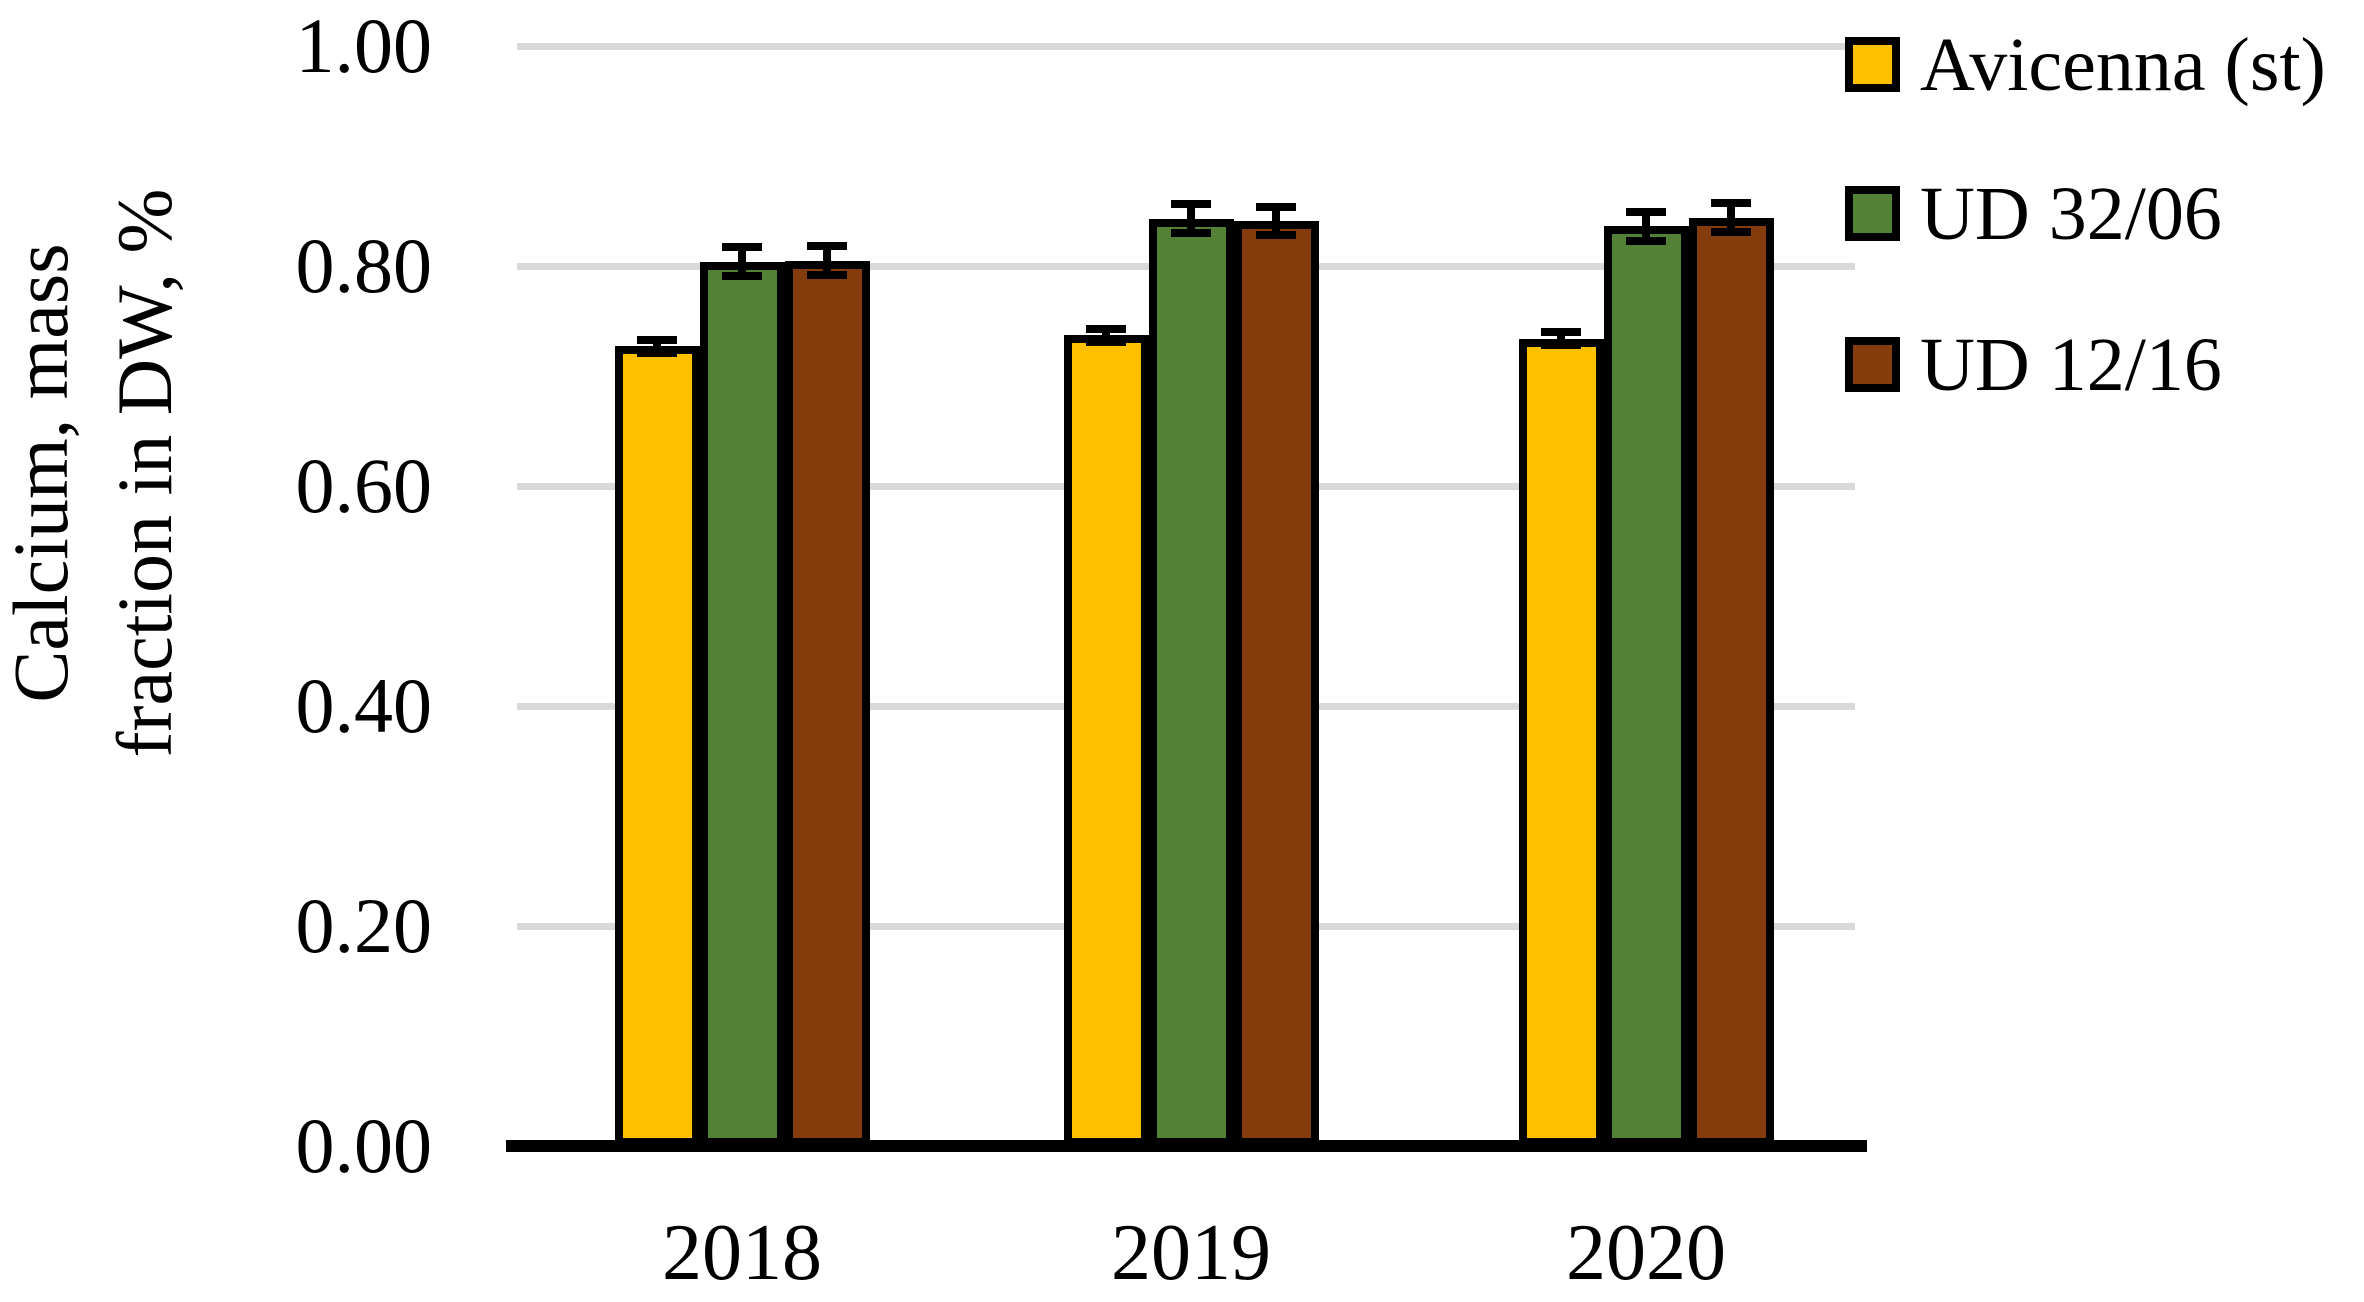 This screenshot has width=2364, height=1302. I want to click on error-bar-2018-ud-12-16-cap-bottom, so click(827, 274).